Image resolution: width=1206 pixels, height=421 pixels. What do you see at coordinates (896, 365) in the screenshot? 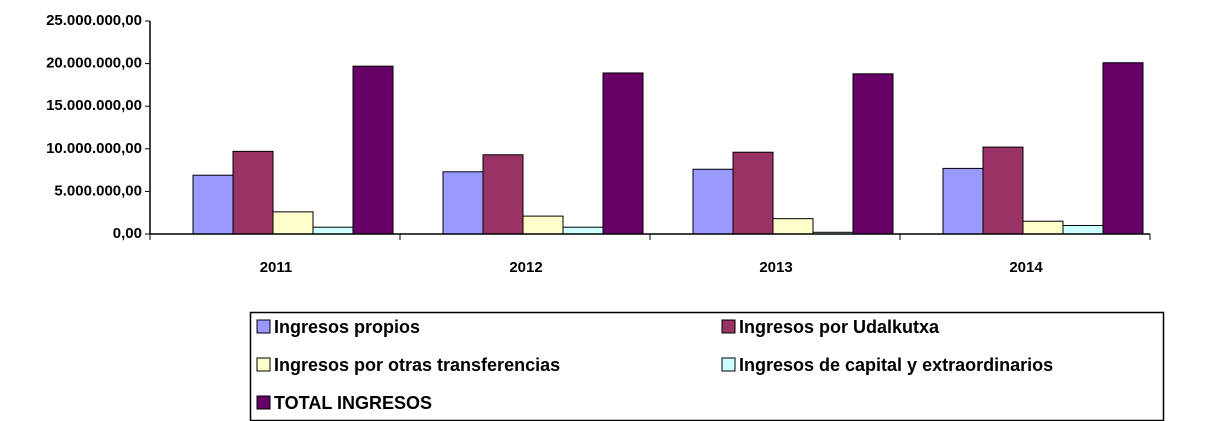
I see `legend-label: Ingresos de capital y extraordinarios` at bounding box center [896, 365].